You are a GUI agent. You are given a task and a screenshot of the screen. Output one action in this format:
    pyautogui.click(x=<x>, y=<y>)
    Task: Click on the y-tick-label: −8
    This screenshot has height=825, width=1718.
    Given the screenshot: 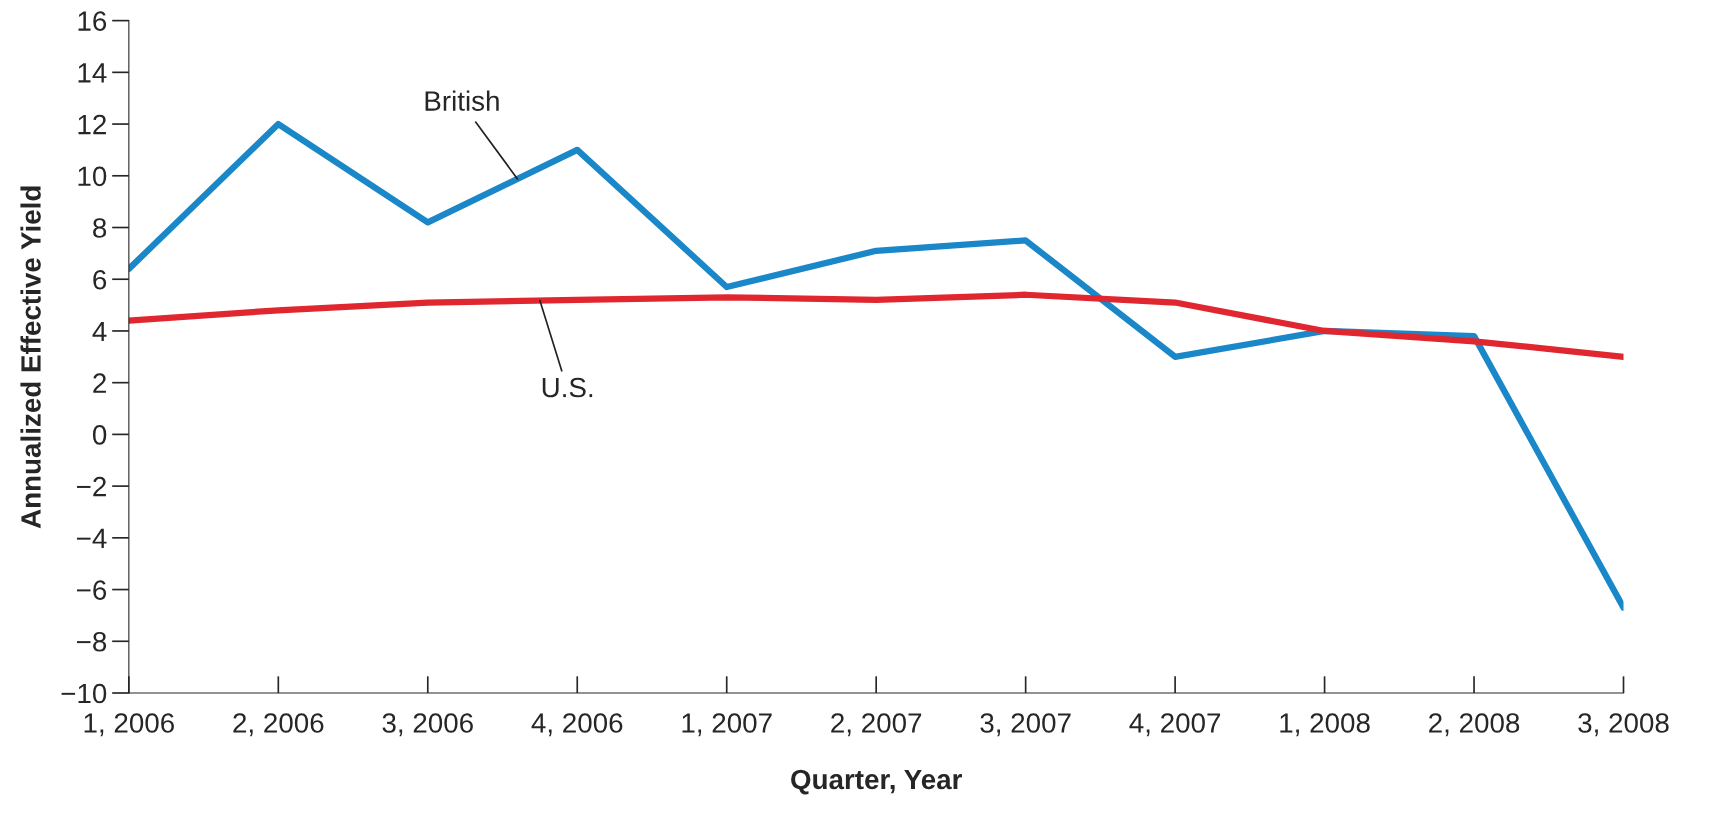 What is the action you would take?
    pyautogui.click(x=92, y=641)
    